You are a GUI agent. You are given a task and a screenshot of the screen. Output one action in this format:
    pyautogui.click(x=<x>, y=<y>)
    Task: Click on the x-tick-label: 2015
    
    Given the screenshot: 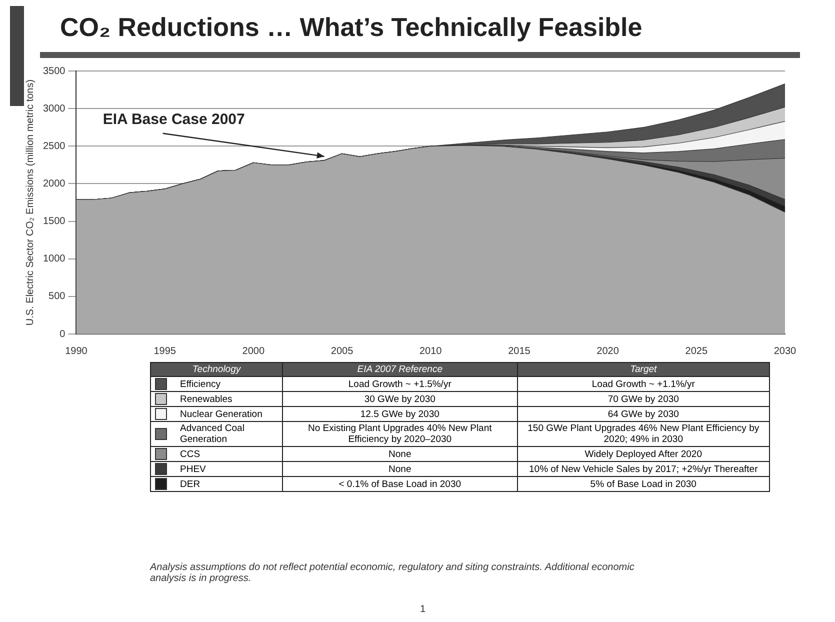 What is the action you would take?
    pyautogui.click(x=519, y=351)
    